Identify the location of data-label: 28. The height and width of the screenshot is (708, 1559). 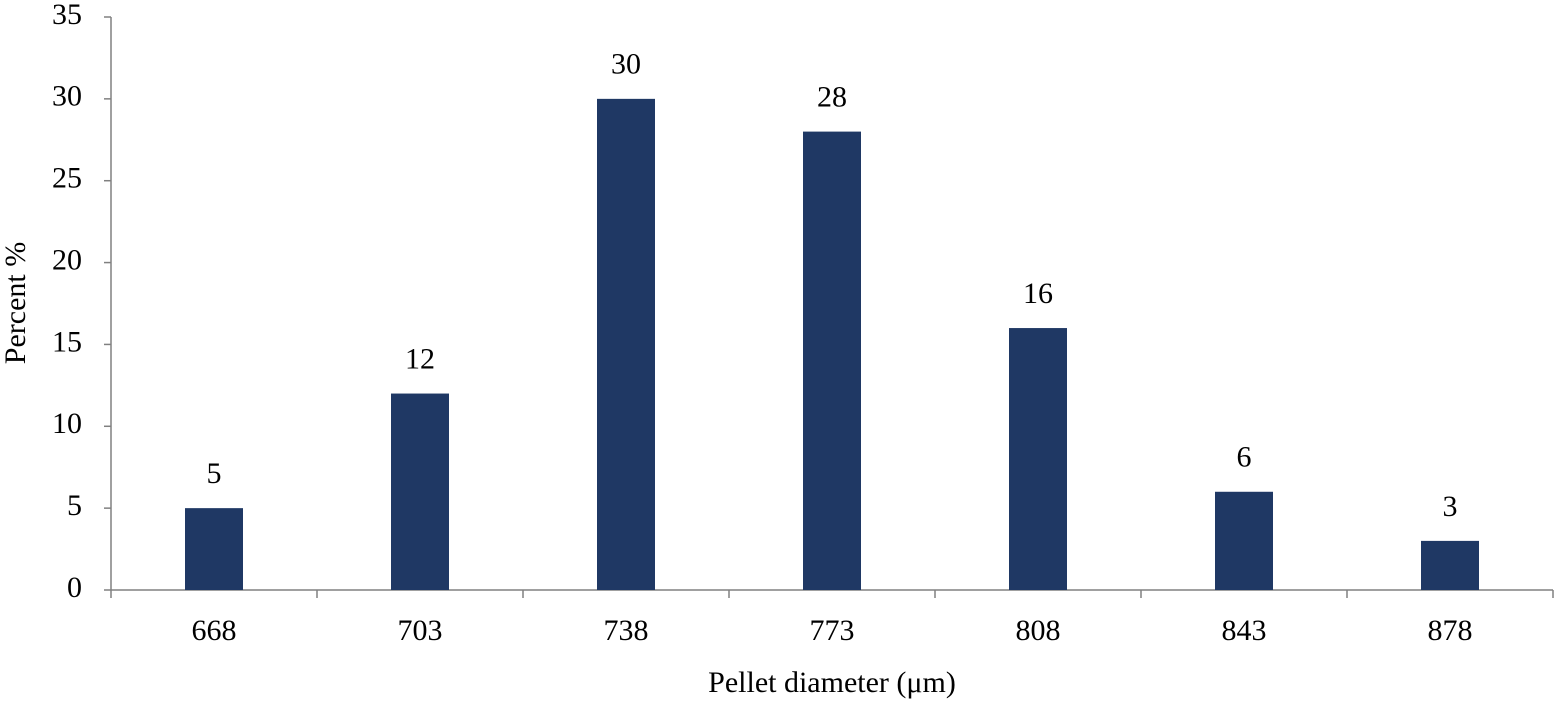
(832, 96).